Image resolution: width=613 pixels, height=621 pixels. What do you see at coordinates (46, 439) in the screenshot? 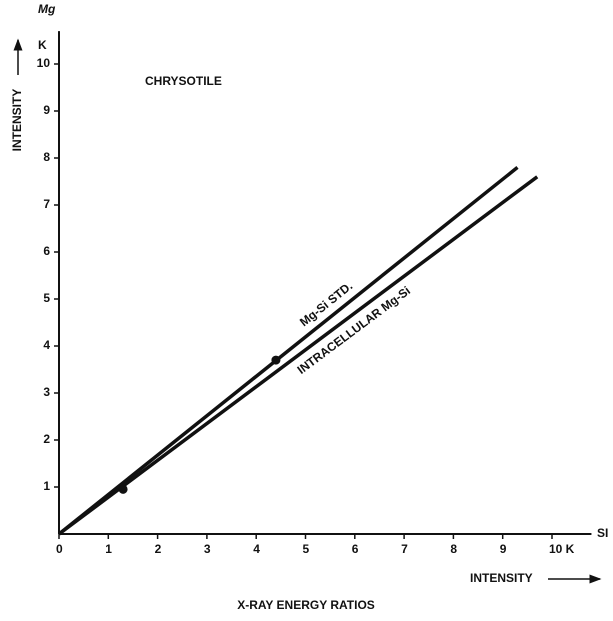
I see `y-tick-label: 2` at bounding box center [46, 439].